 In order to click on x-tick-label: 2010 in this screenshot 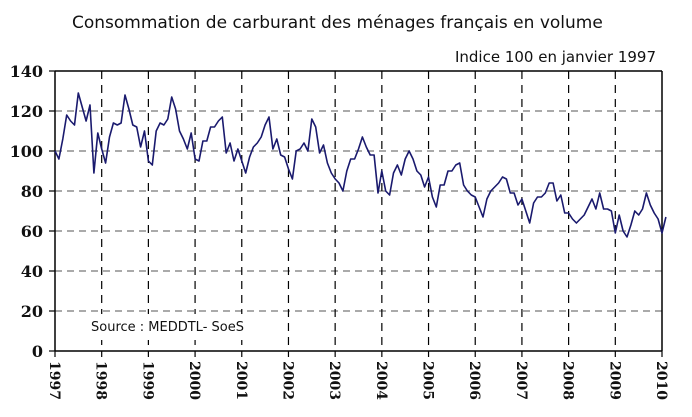, I will do `click(661, 380)`.